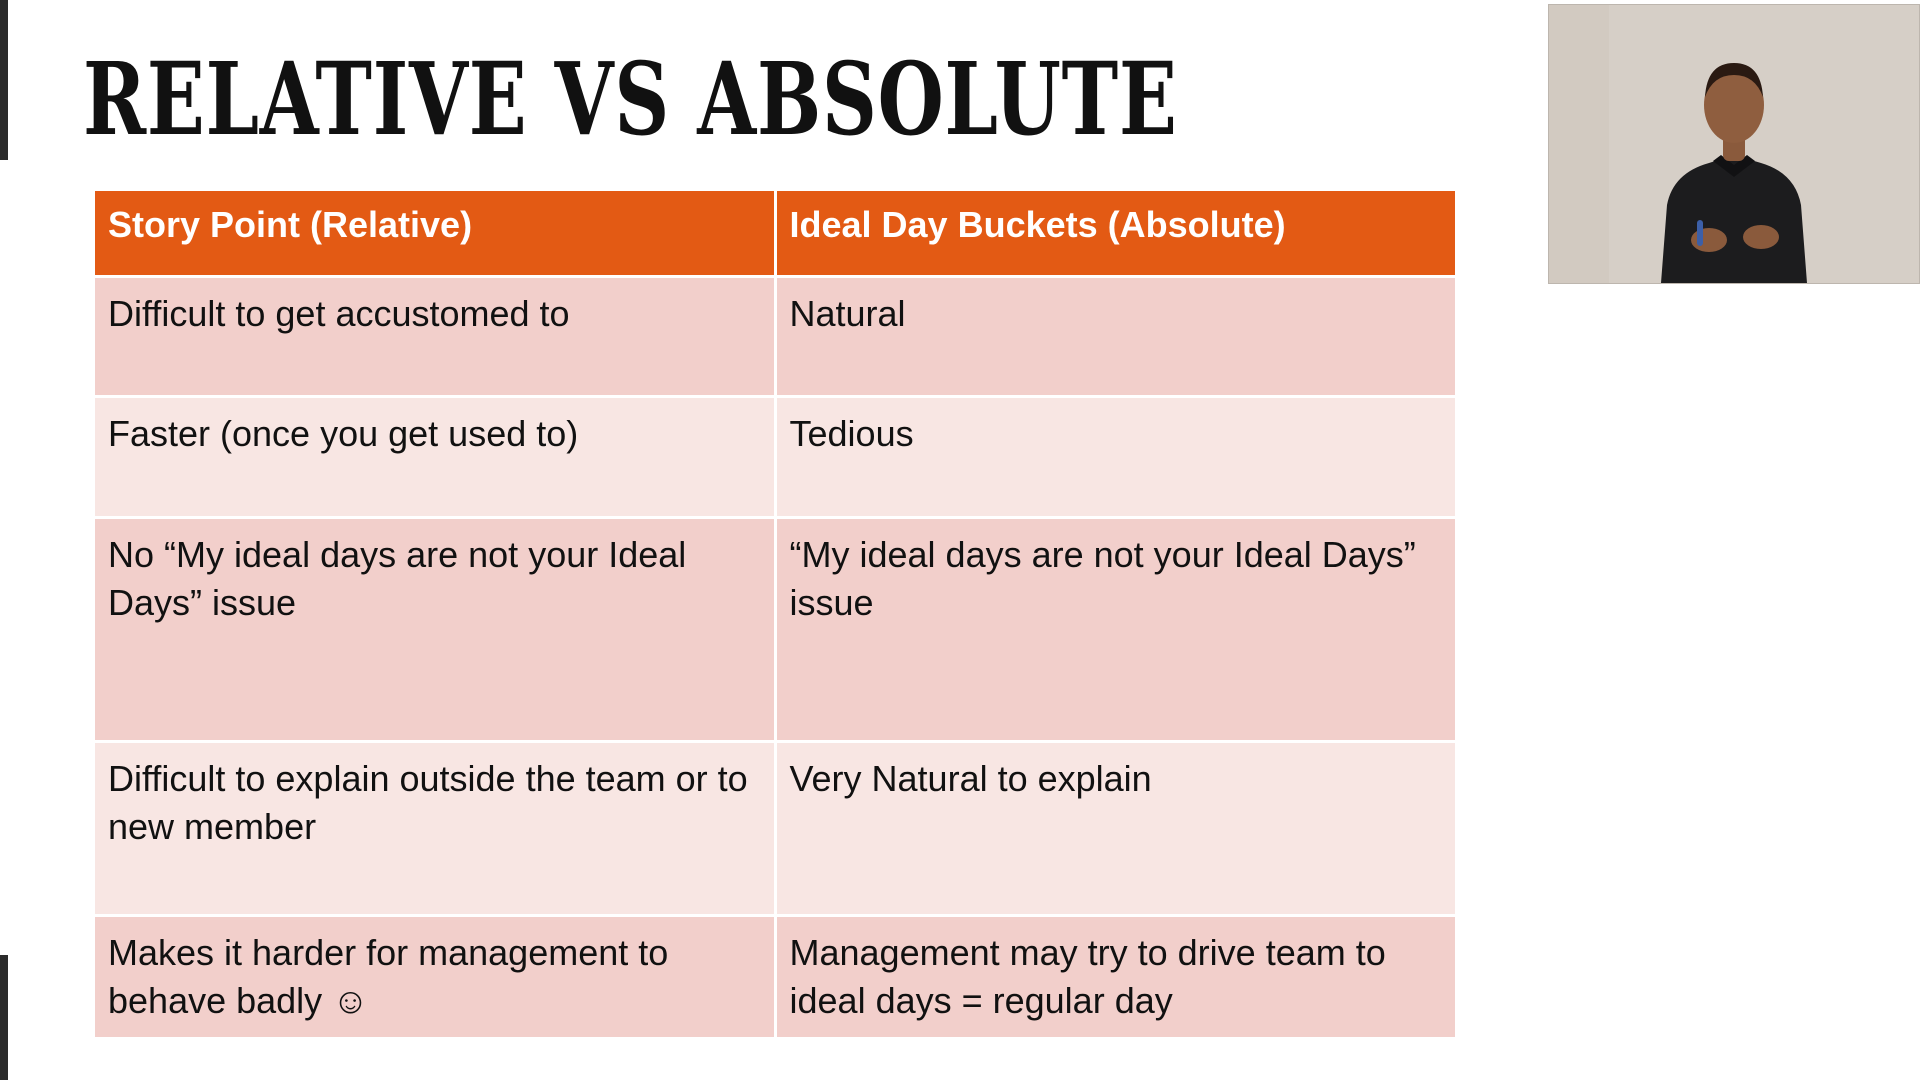  Describe the element at coordinates (775, 457) in the screenshot. I see `table-row: Faster (once you get used to) Tedious` at that location.